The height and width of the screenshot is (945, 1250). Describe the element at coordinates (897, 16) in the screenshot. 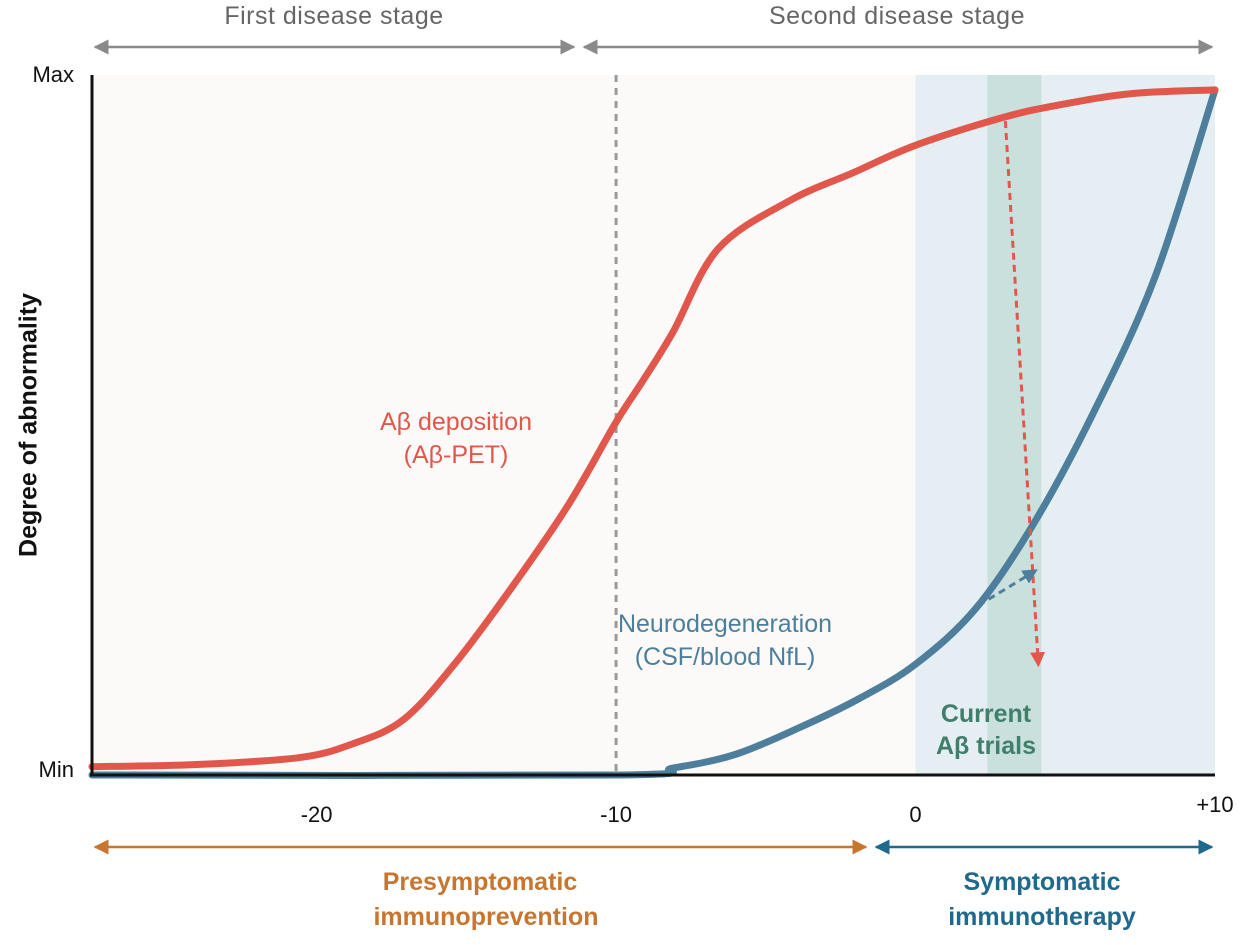

I see `second-stage-label: Second disease stage` at that location.